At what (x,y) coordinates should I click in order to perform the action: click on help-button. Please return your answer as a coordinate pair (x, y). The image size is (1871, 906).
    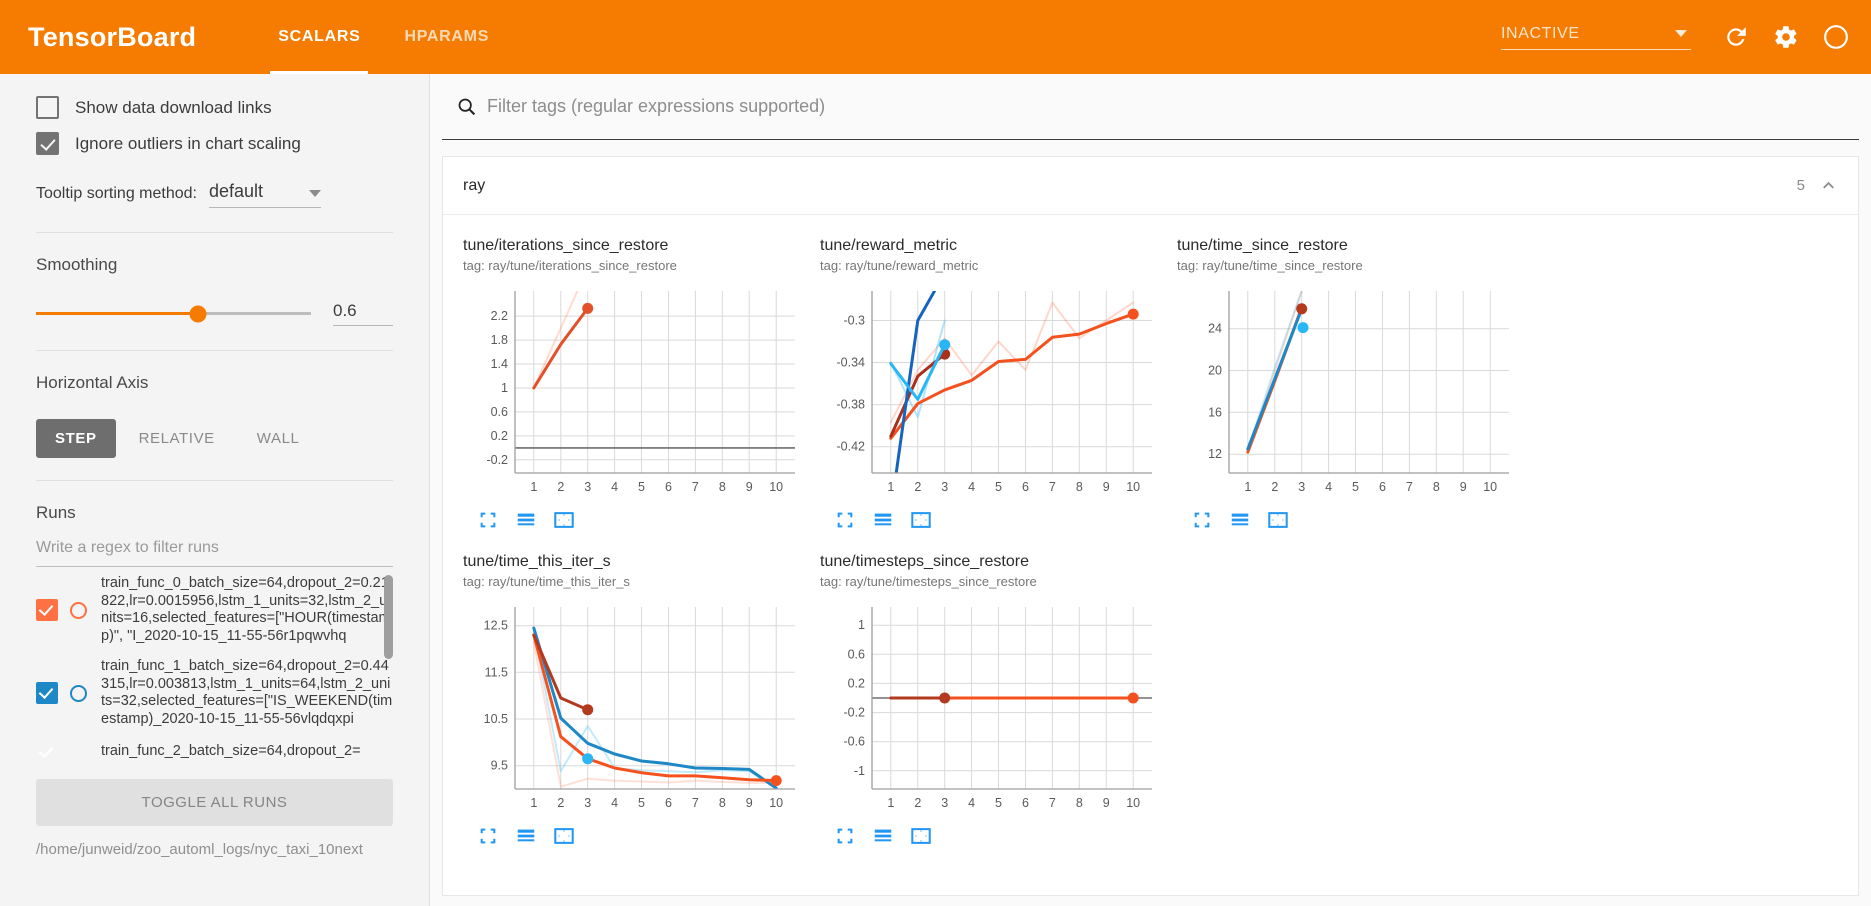
    Looking at the image, I should click on (1836, 37).